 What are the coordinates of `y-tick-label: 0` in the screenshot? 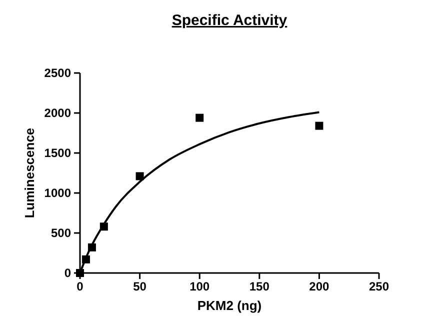 It's located at (68, 273).